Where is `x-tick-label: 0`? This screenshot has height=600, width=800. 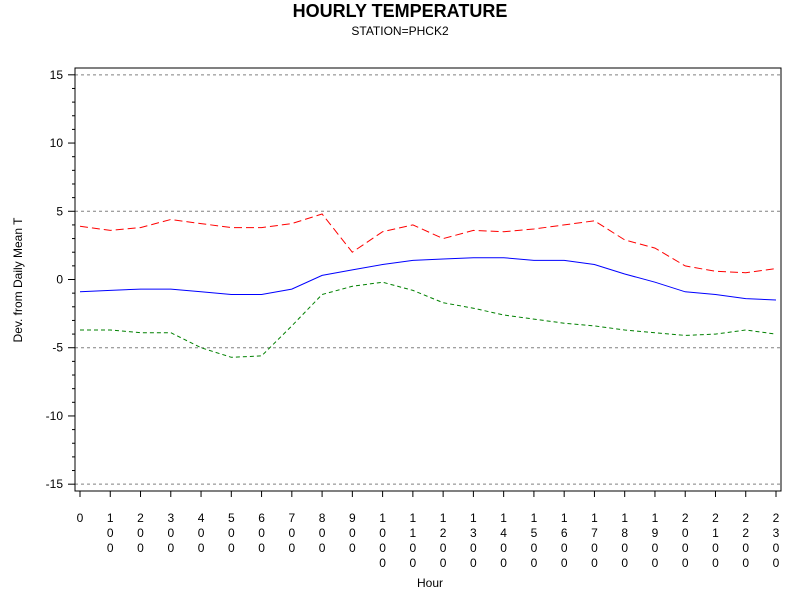 x-tick-label: 0 is located at coordinates (80, 518).